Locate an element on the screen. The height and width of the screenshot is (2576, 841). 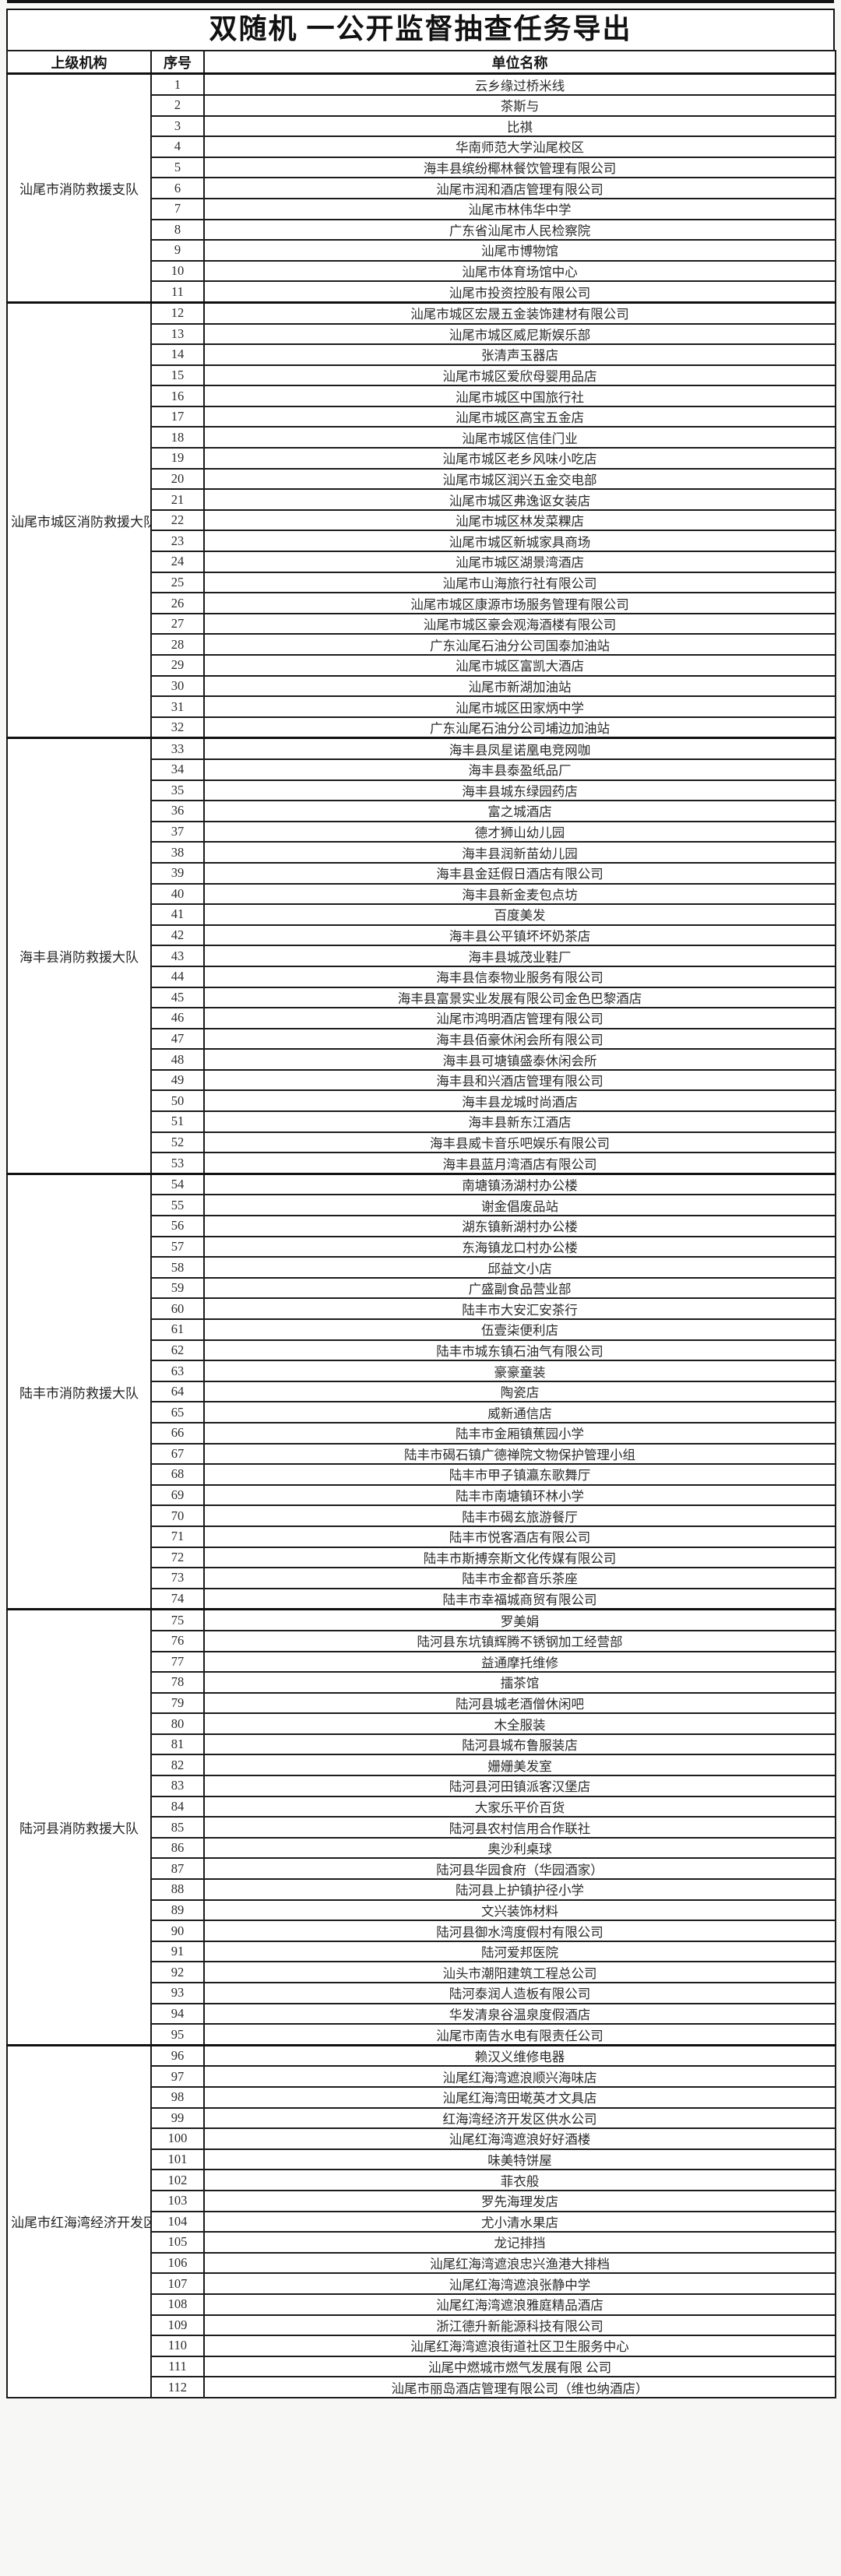
table-row: 23 汕尾市城区新城家具商场 is located at coordinates (421, 541).